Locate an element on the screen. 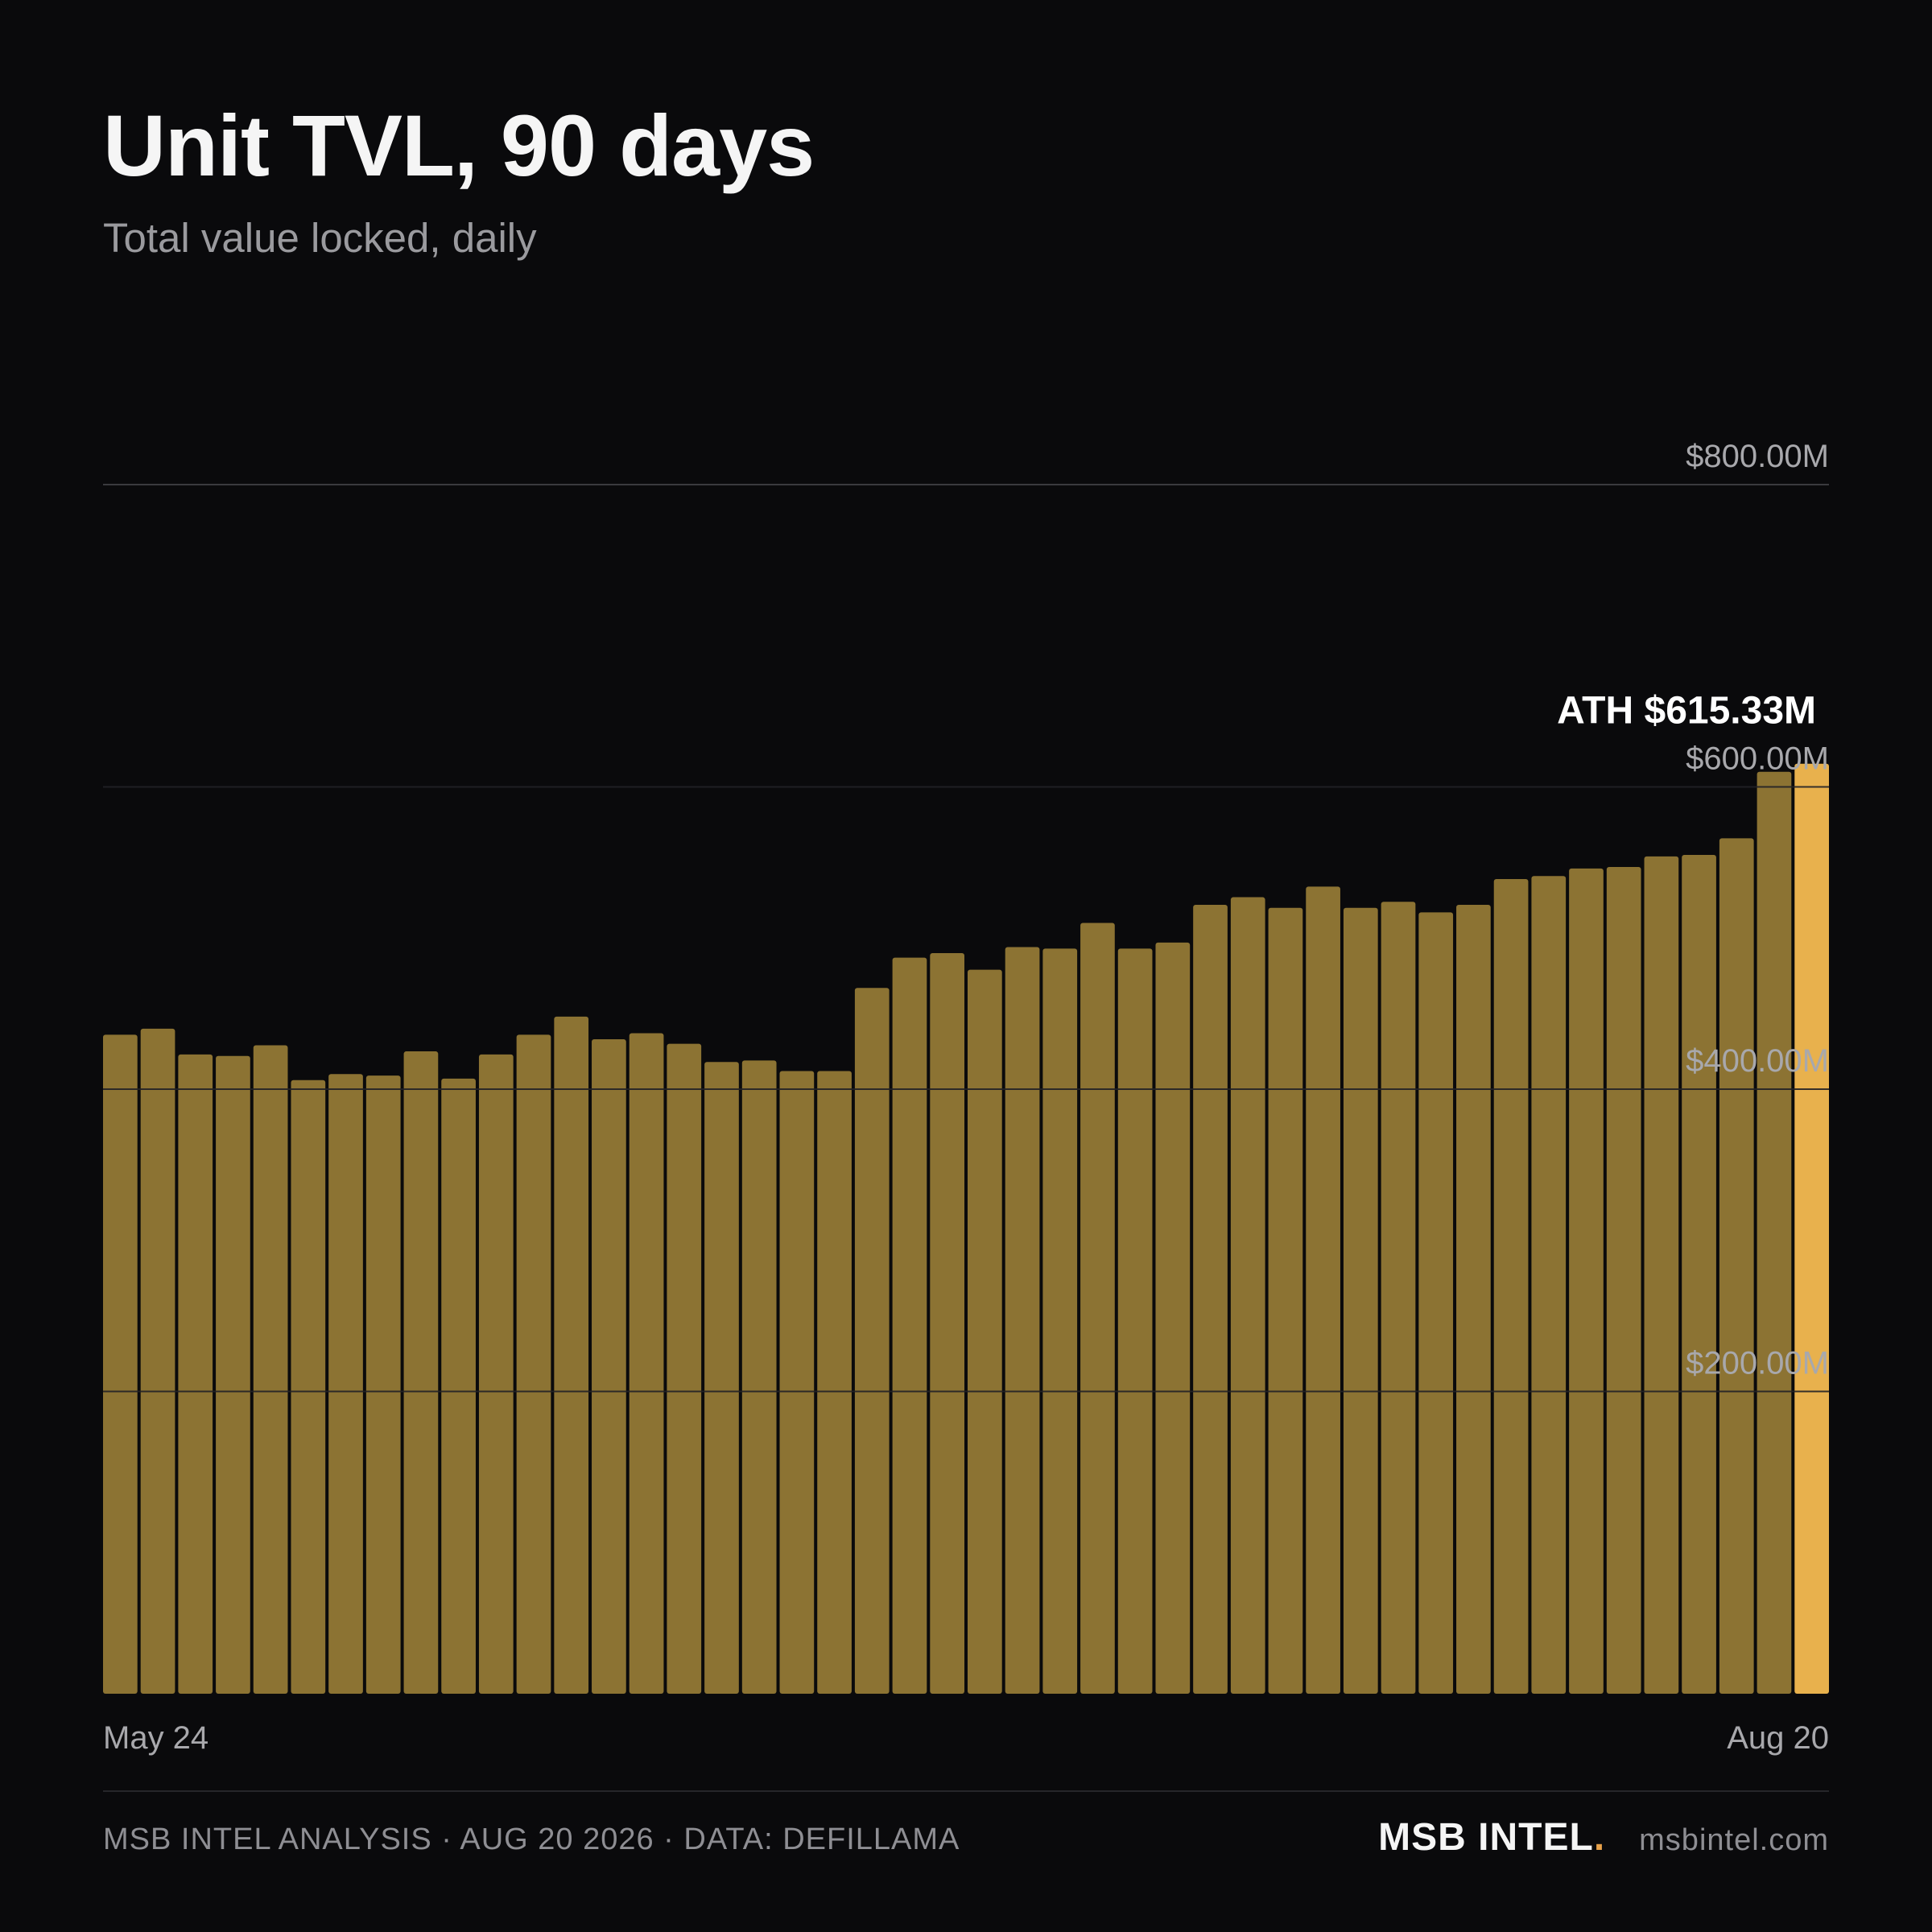 Image resolution: width=1932 pixels, height=1932 pixels. footer-brand-area: MSB INTEL. msbintel.com is located at coordinates (1603, 1837).